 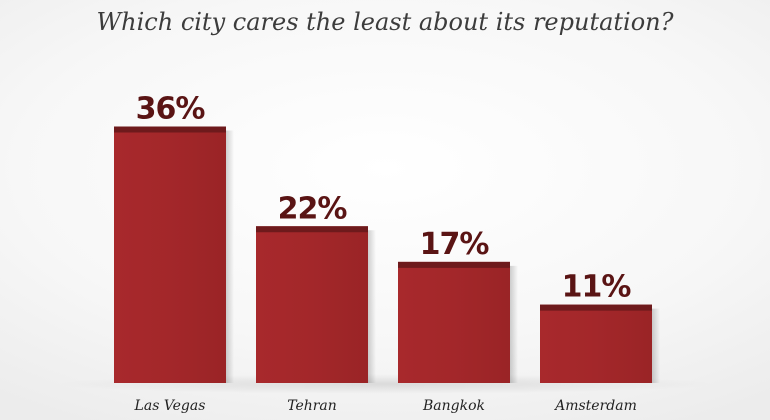 What do you see at coordinates (656, 345) in the screenshot?
I see `bar-shadow-amsterdam` at bounding box center [656, 345].